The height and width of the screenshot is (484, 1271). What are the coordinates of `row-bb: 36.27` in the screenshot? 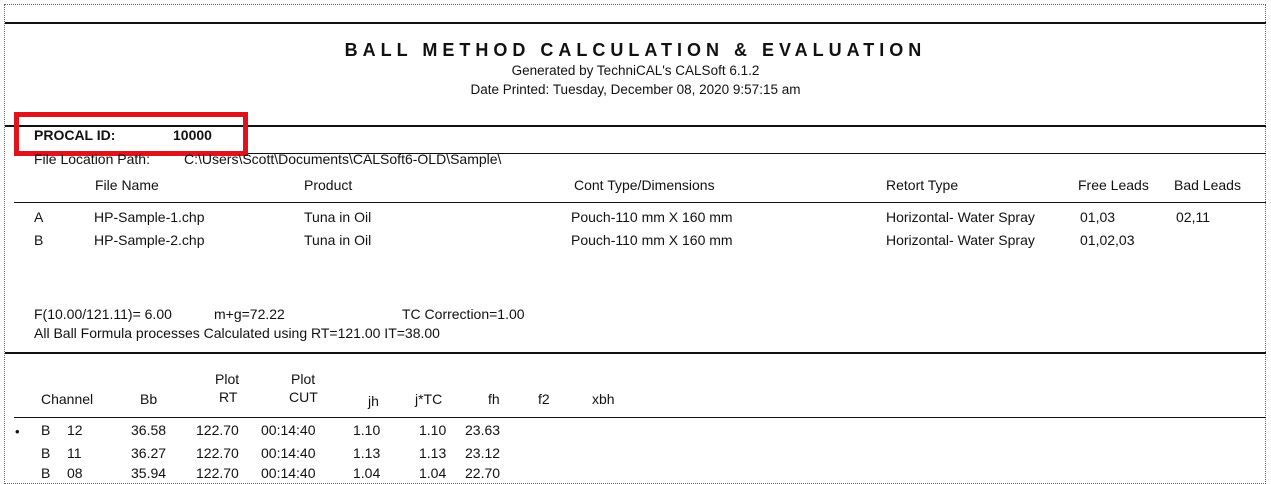 It's located at (149, 453).